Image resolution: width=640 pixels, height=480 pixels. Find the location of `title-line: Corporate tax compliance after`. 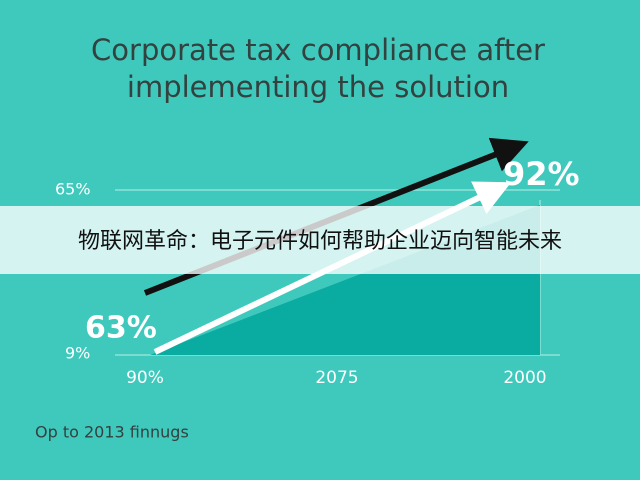

title-line: Corporate tax compliance after is located at coordinates (318, 50).